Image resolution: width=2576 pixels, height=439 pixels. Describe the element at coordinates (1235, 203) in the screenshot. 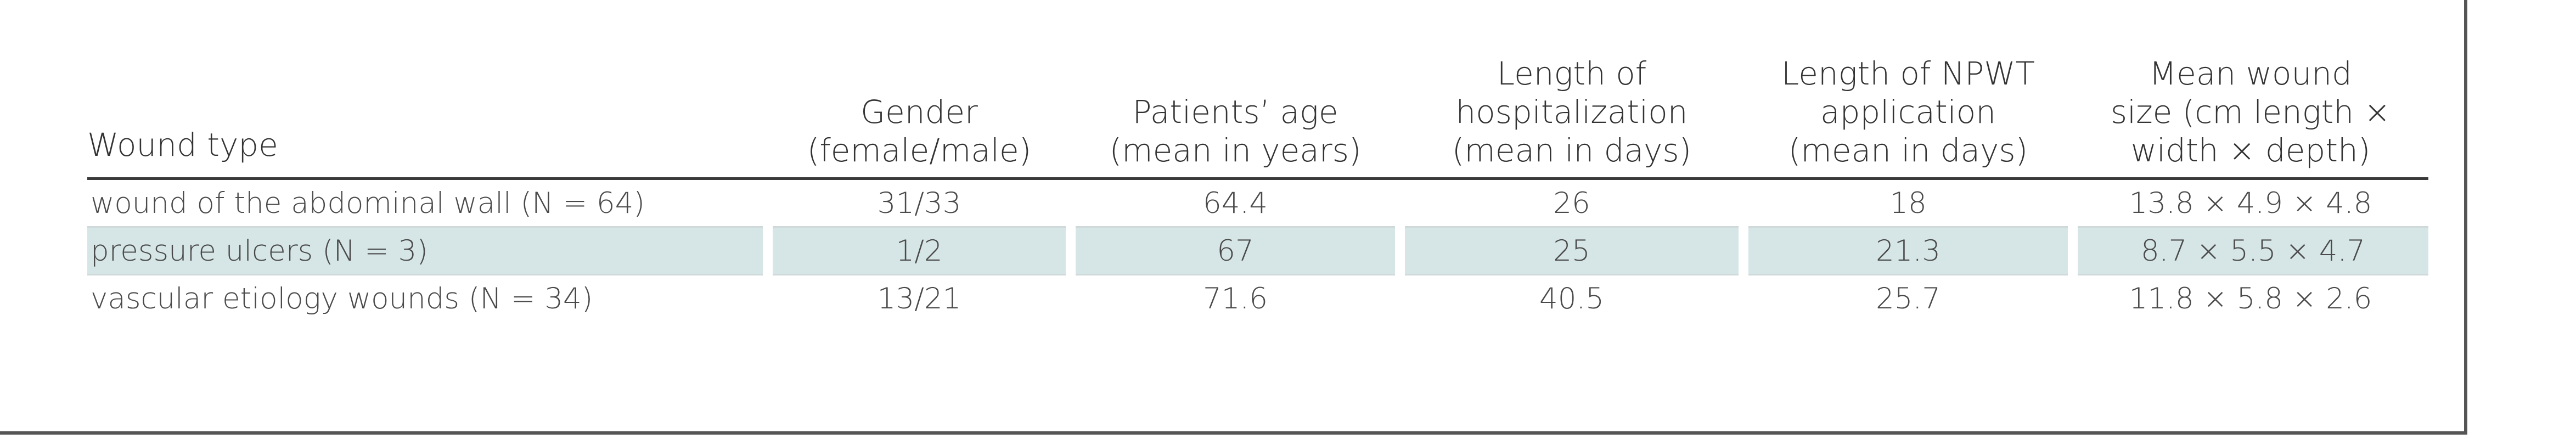

I see `cell-patients-age: 64.4` at that location.